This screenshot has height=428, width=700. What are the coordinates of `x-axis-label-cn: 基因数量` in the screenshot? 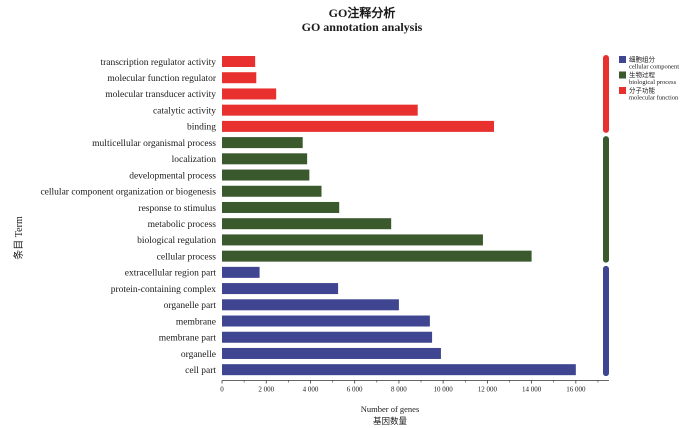 It's located at (390, 421).